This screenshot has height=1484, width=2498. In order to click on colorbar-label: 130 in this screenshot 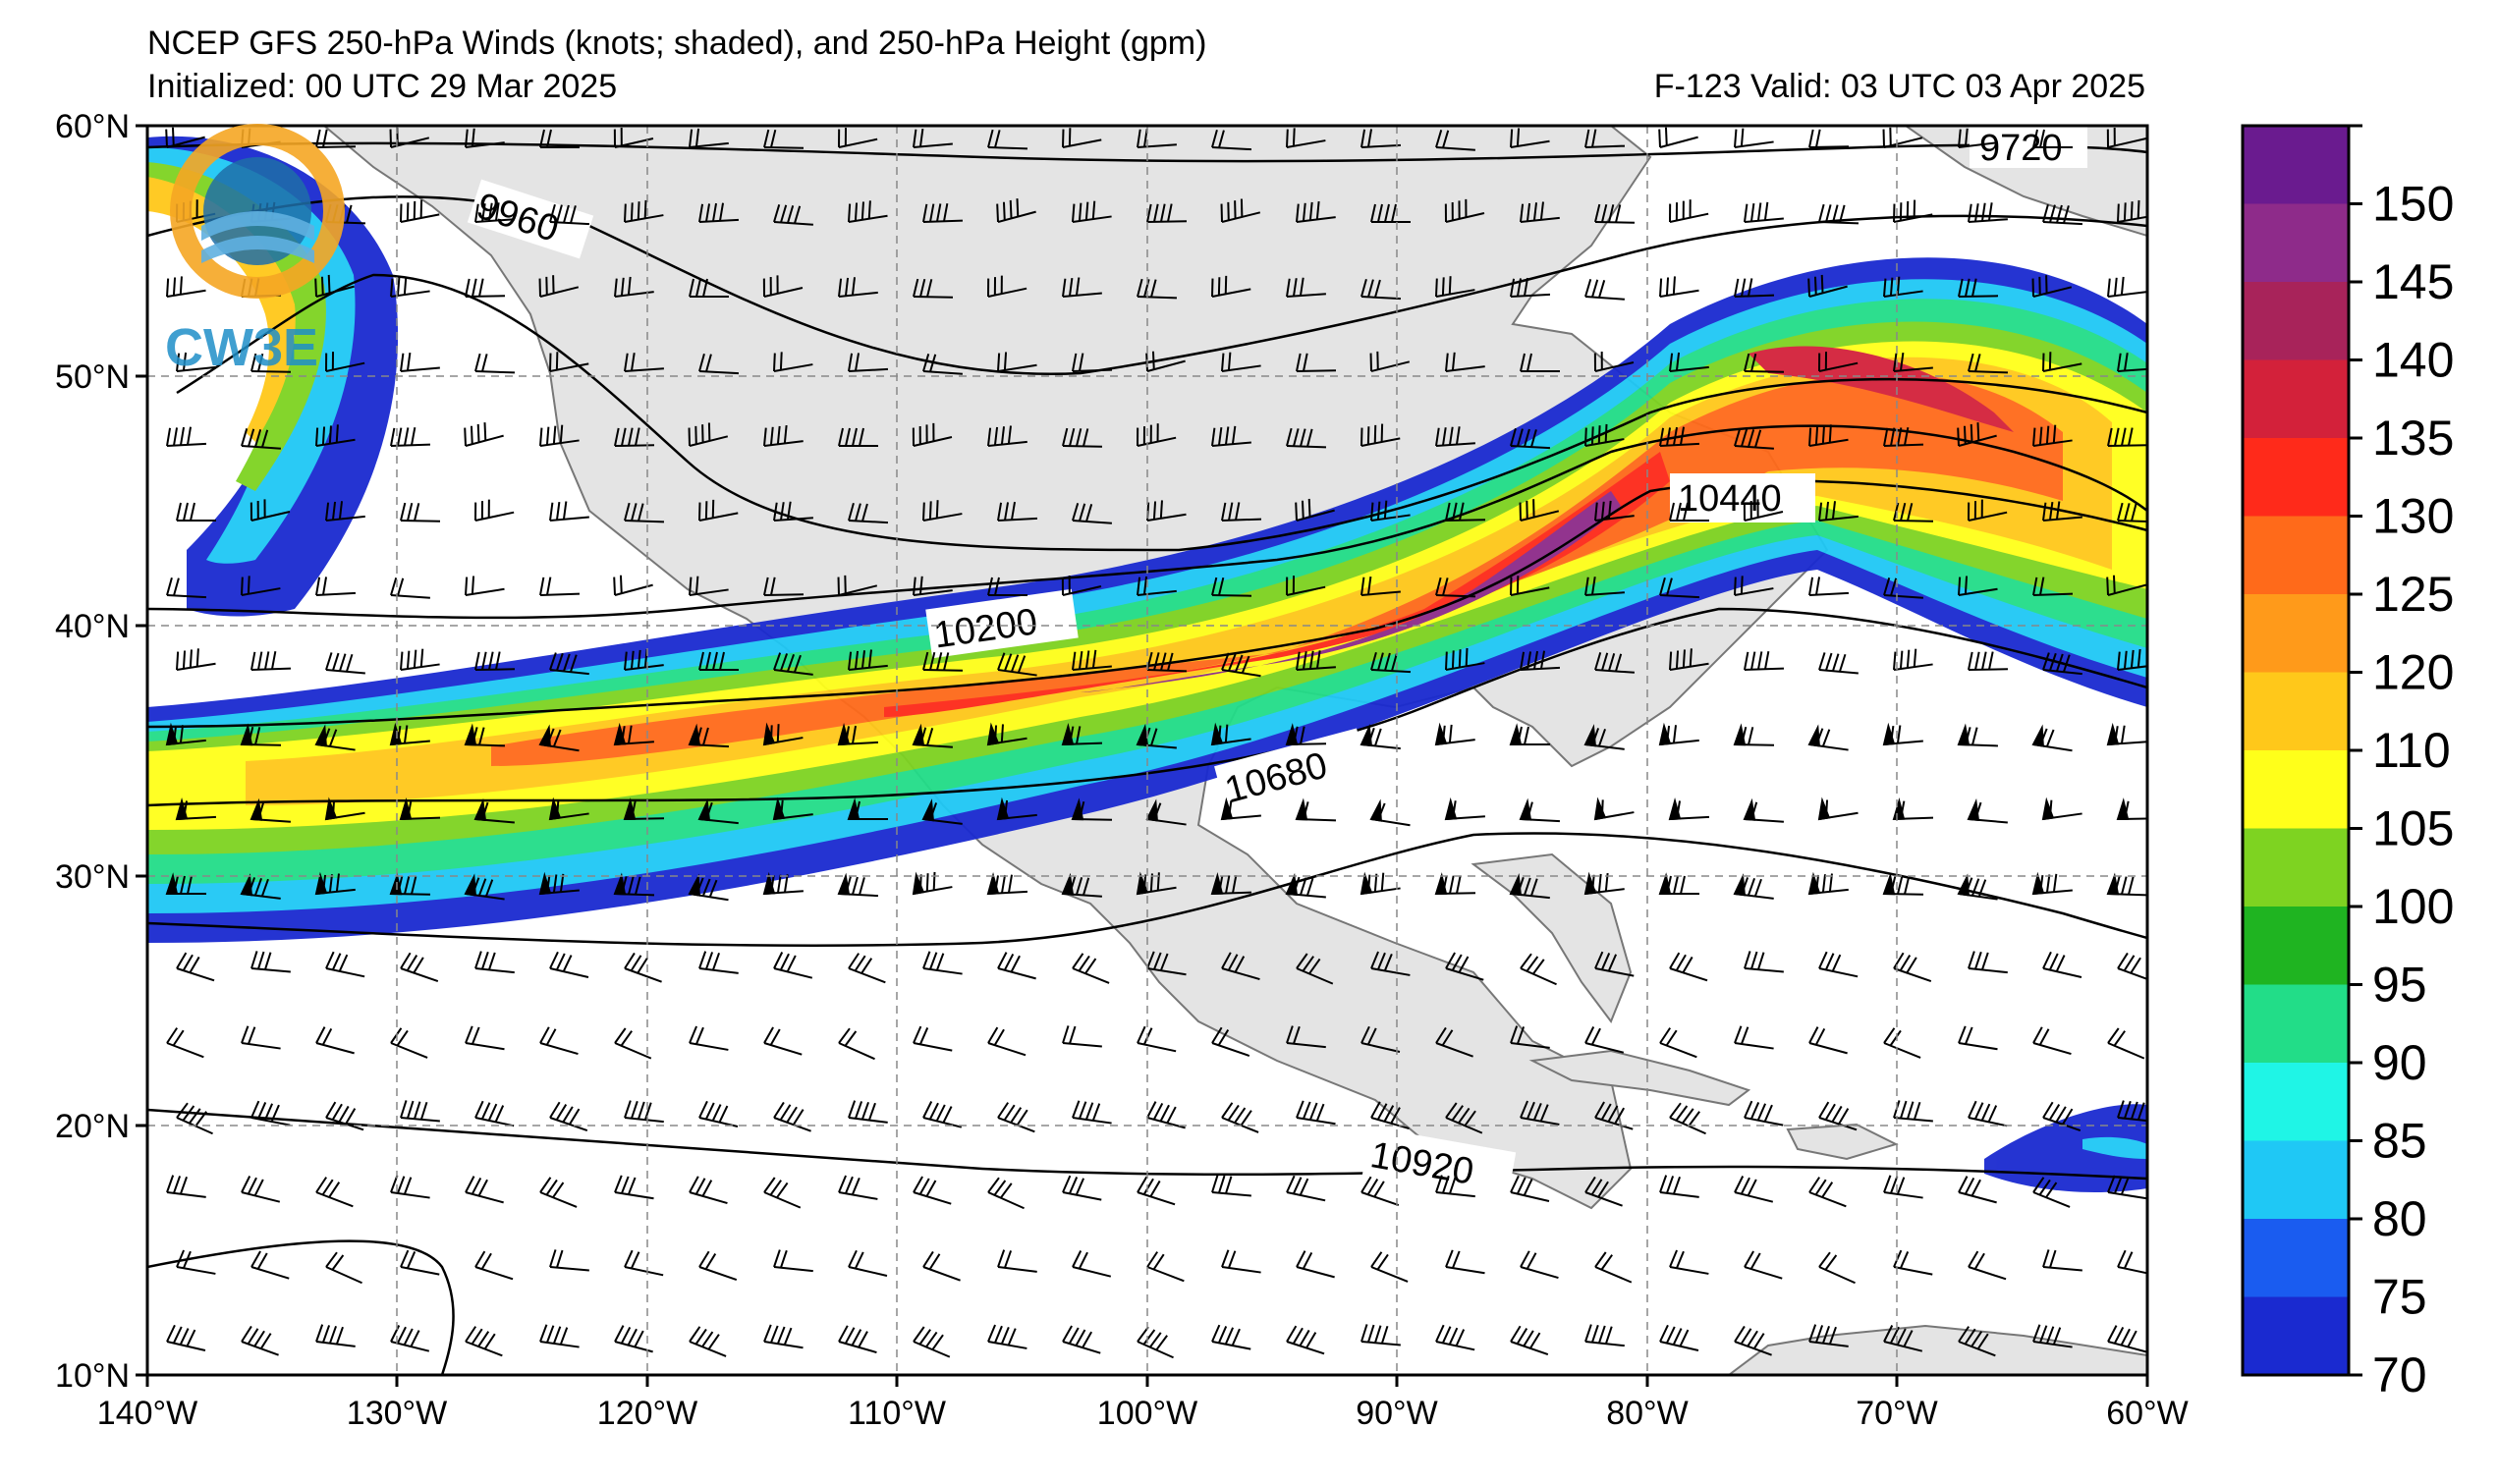, I will do `click(2413, 516)`.